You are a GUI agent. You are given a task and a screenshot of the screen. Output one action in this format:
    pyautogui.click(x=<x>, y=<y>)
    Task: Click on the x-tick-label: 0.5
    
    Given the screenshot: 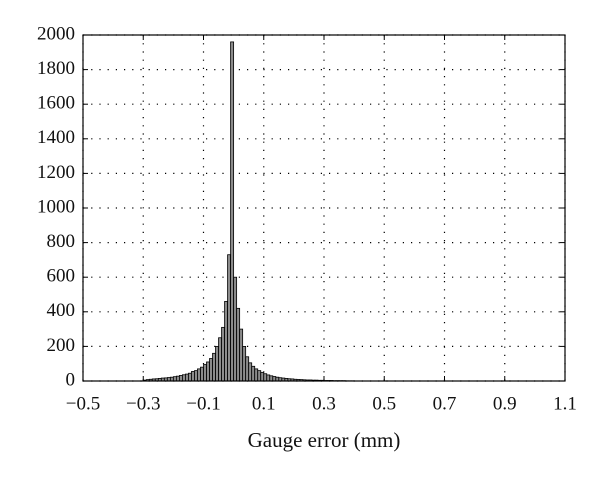 What is the action you would take?
    pyautogui.click(x=384, y=403)
    